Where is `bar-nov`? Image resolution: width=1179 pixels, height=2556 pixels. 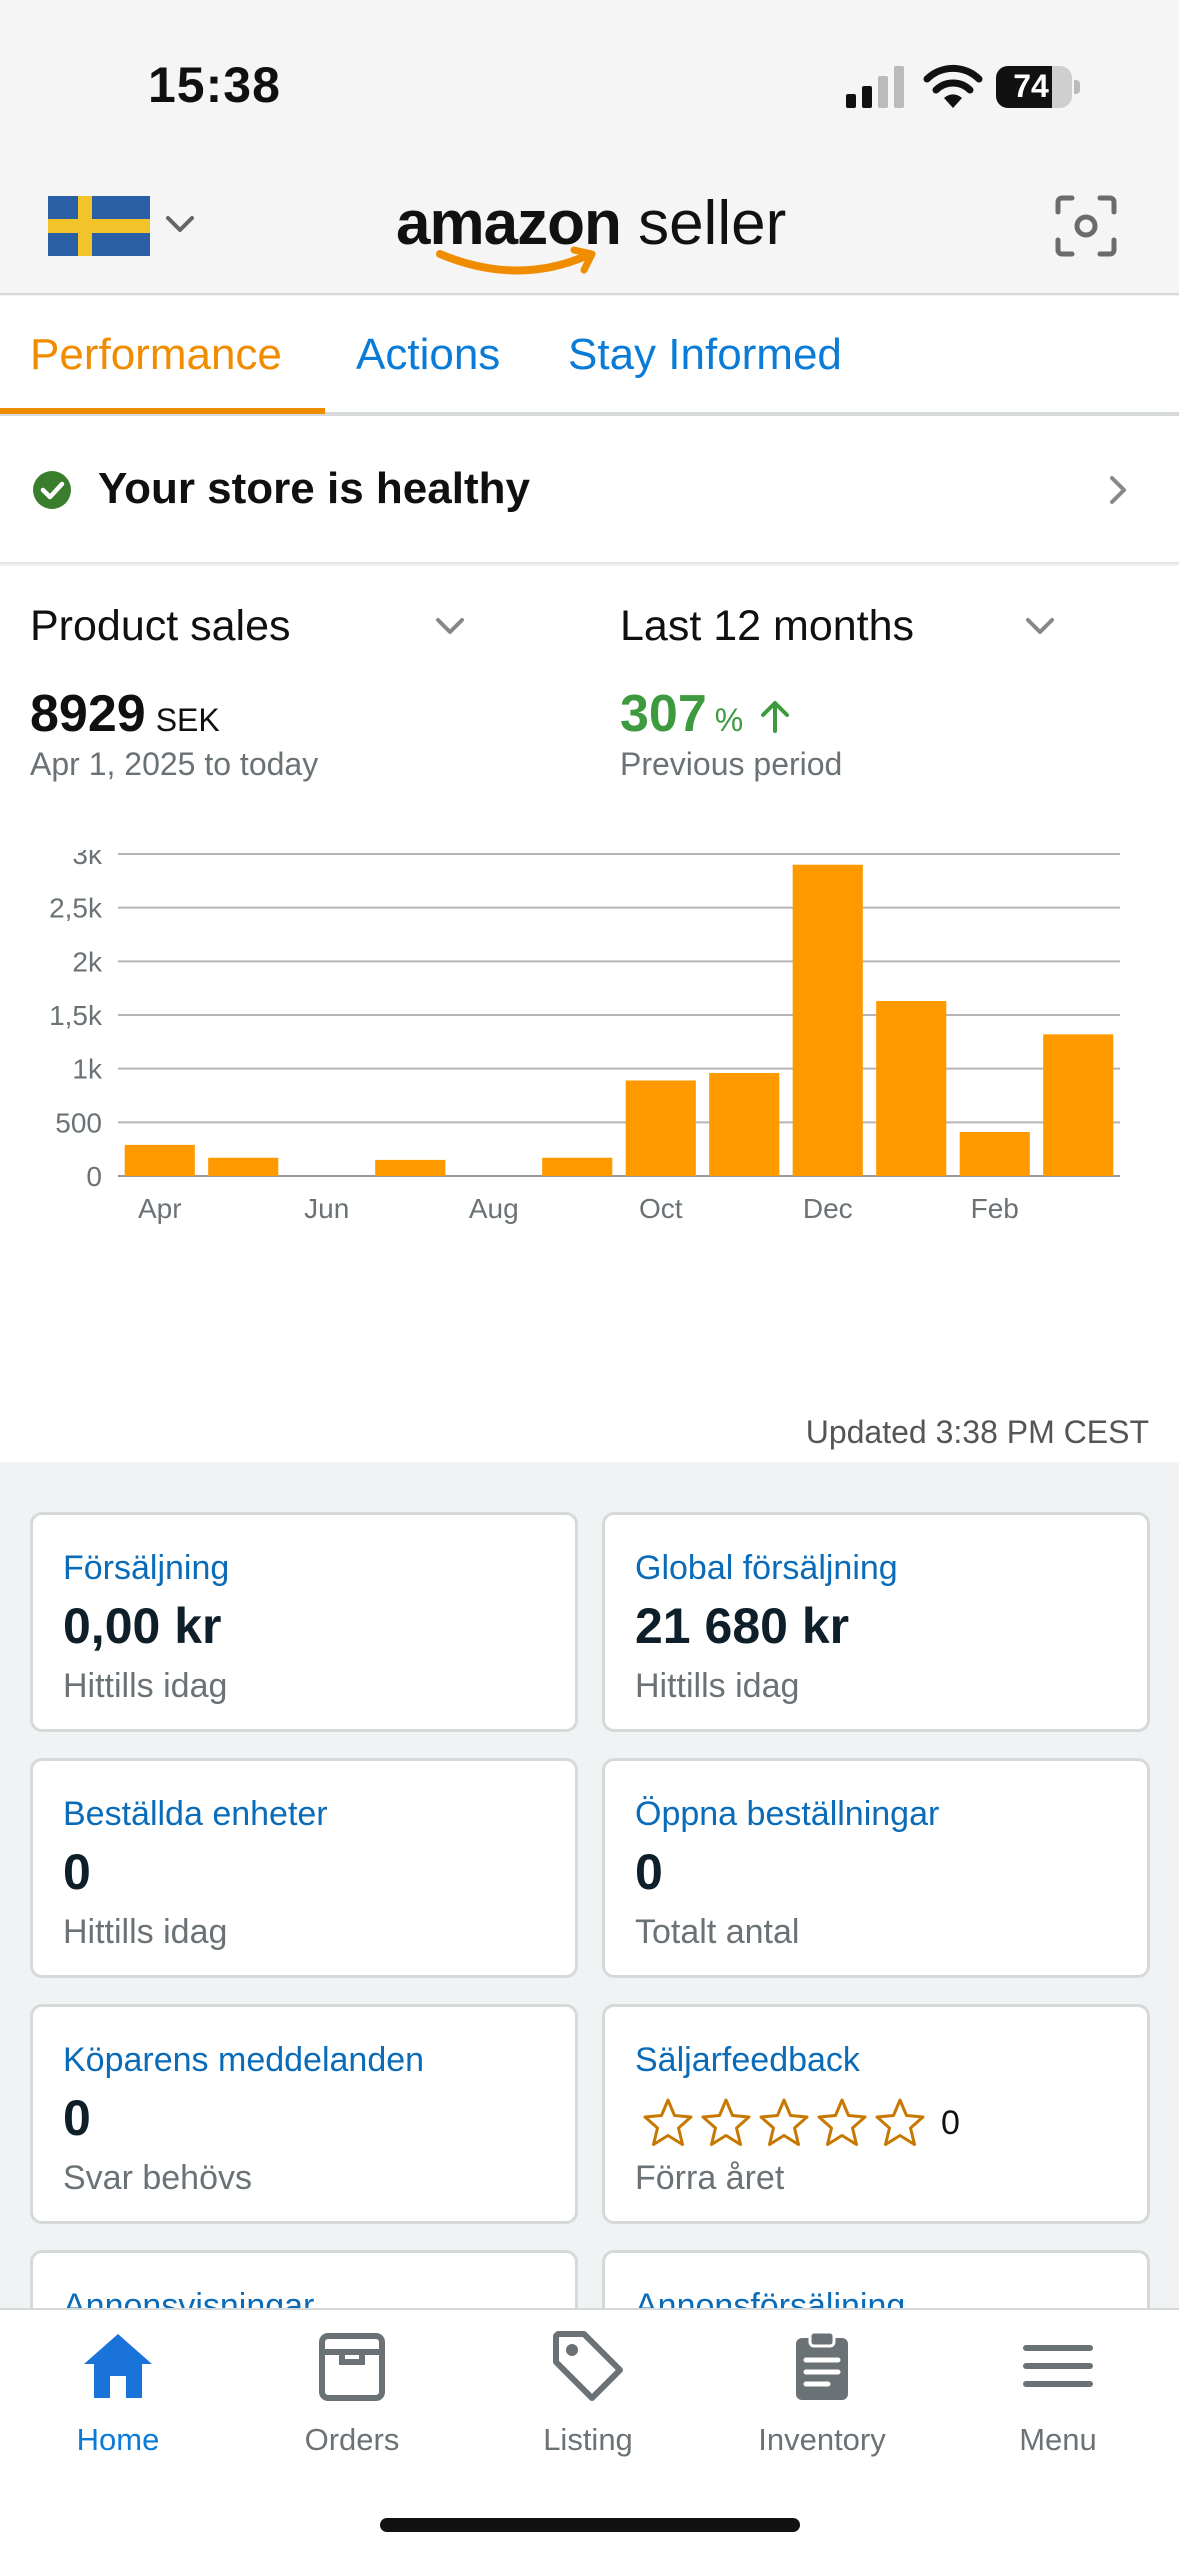 bar-nov is located at coordinates (744, 1124).